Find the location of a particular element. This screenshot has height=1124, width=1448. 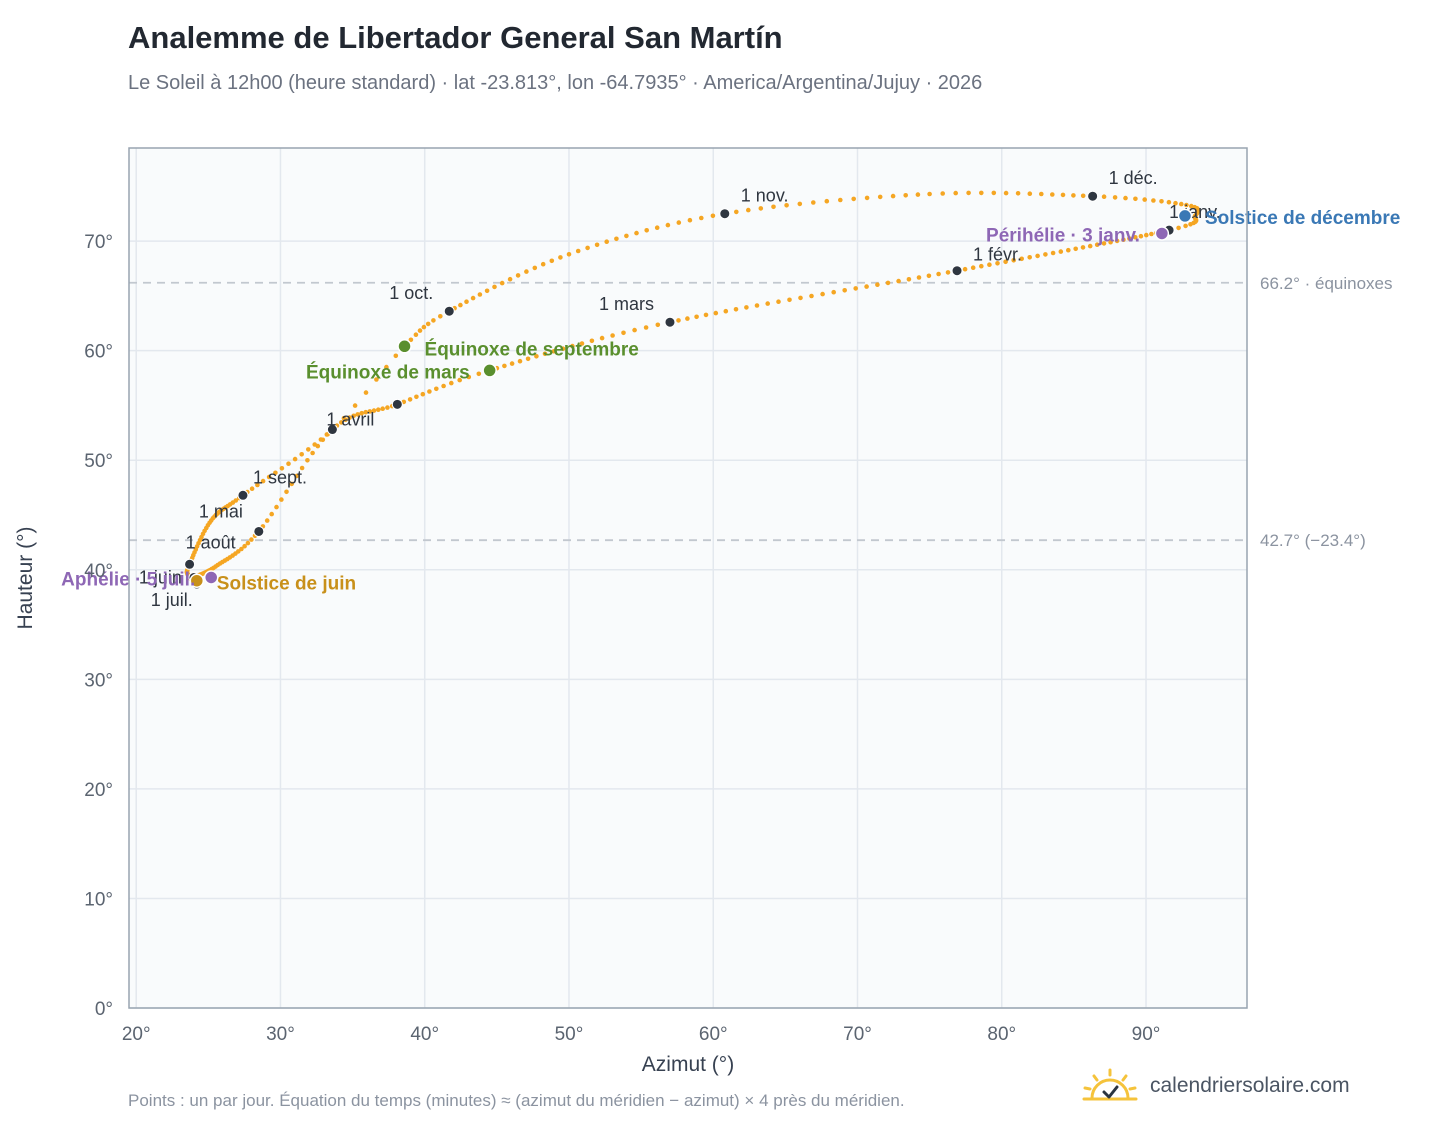

equinox-marker is located at coordinates (489, 370).